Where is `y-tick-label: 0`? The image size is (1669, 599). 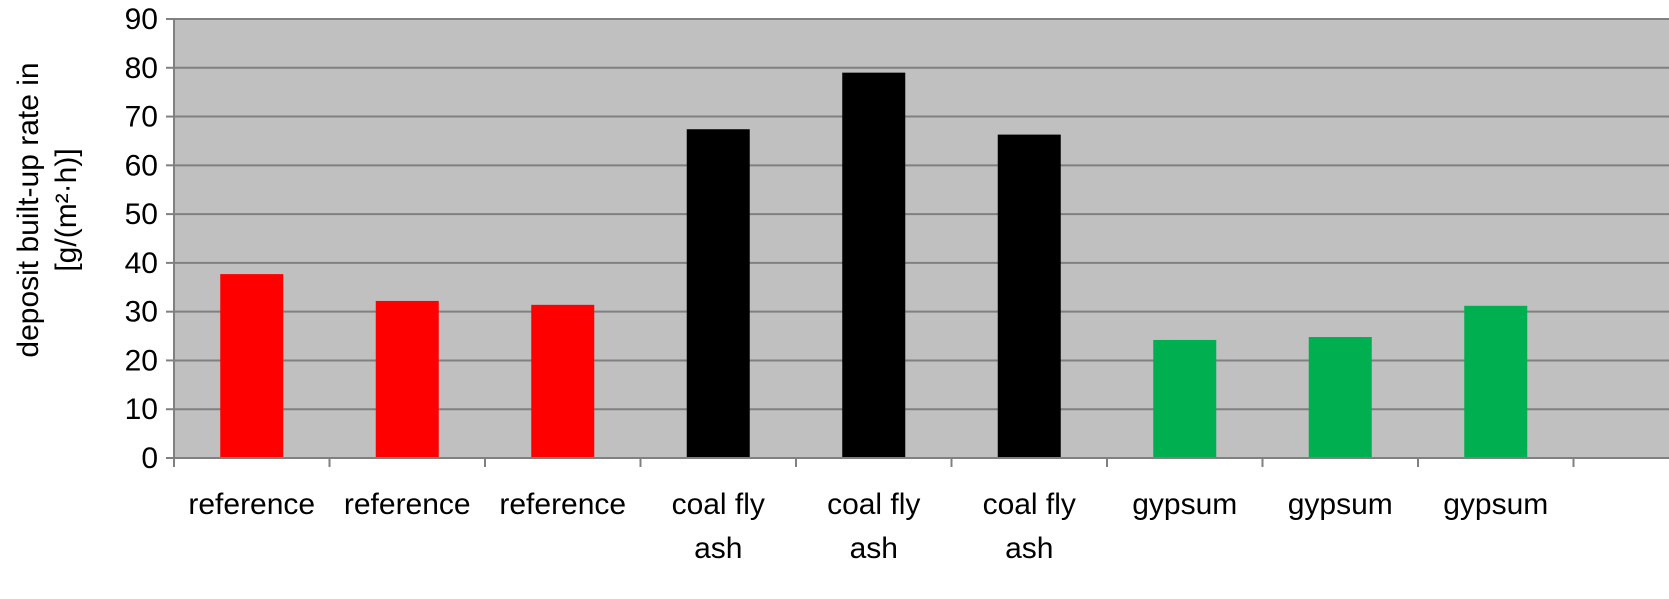
y-tick-label: 0 is located at coordinates (149, 458).